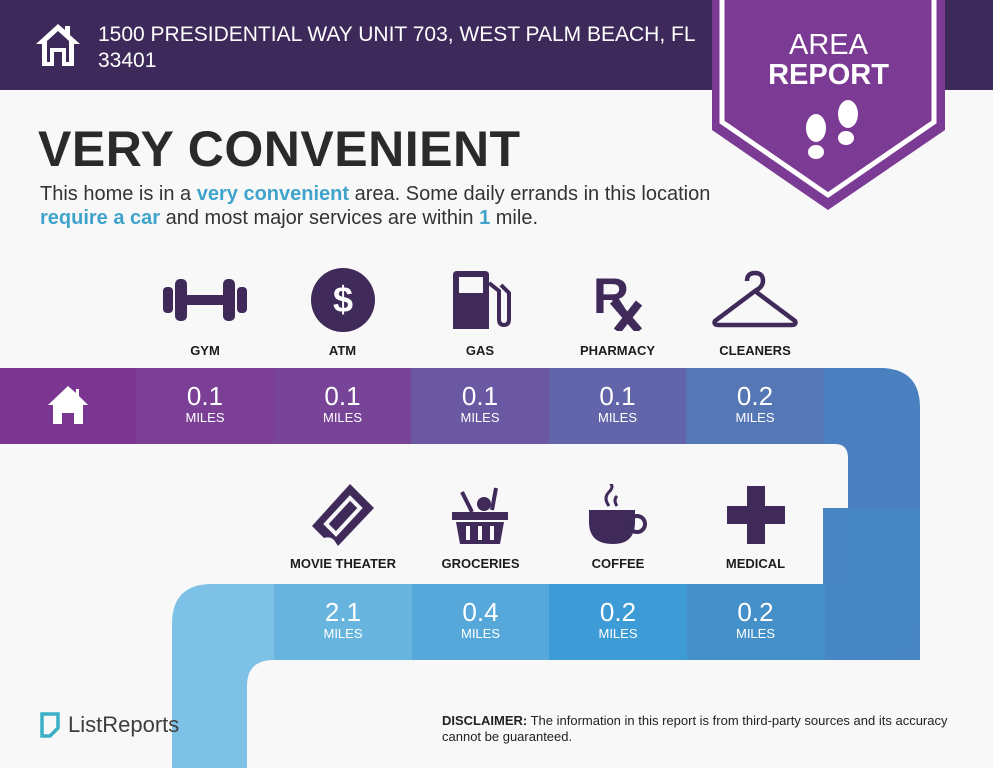  I want to click on category-label: MEDICAL, so click(755, 563).